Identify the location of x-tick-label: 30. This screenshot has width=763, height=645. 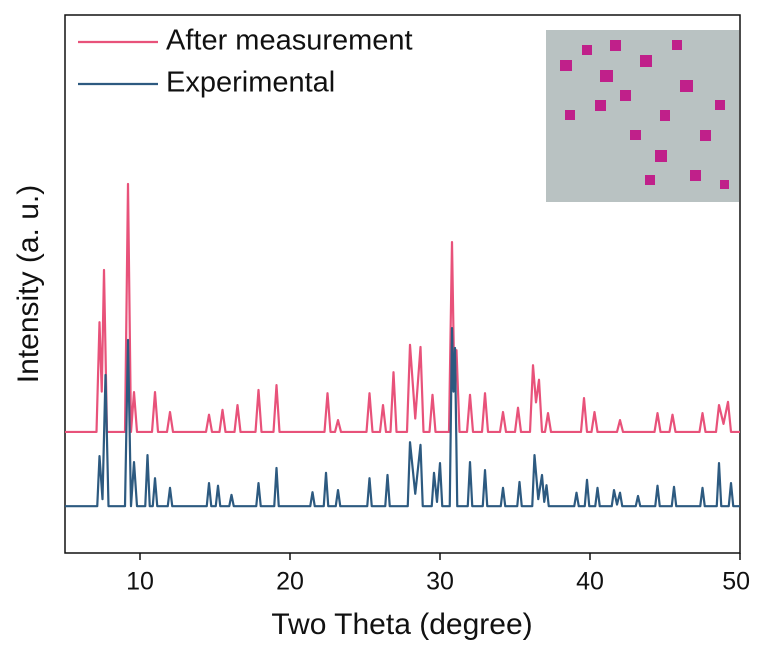
(440, 582).